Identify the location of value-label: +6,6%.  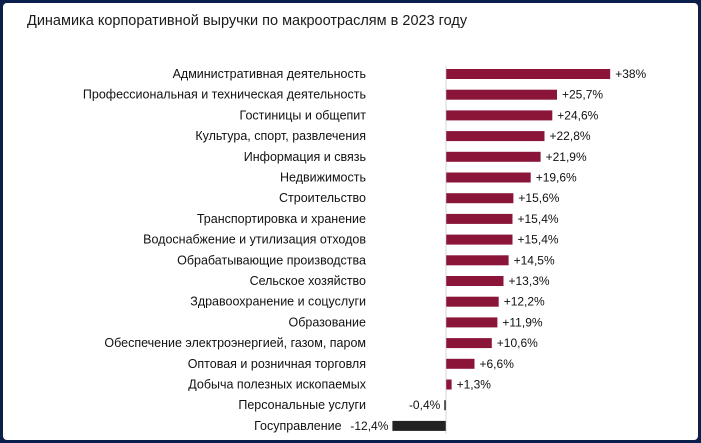
(497, 364).